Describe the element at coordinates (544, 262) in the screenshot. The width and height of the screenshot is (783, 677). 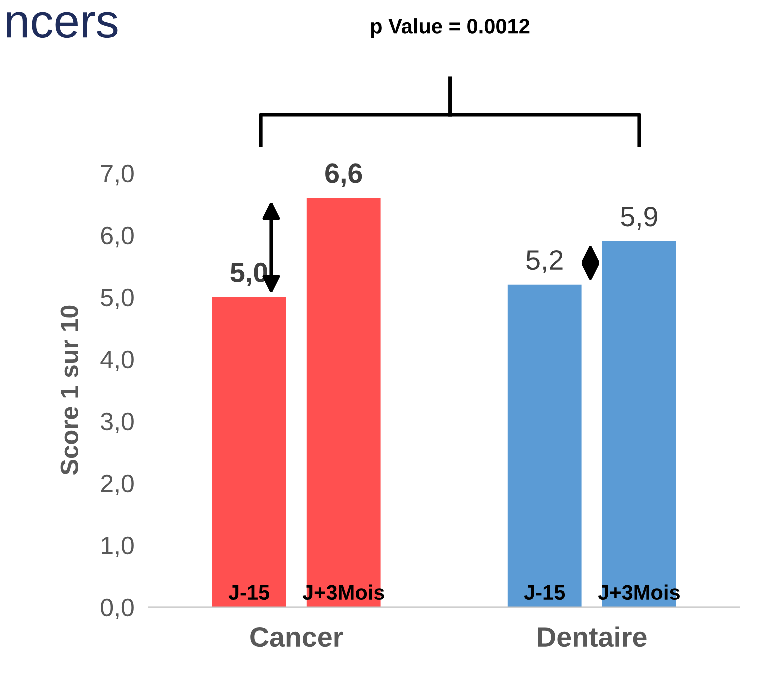
I see `data-label: 5,2` at that location.